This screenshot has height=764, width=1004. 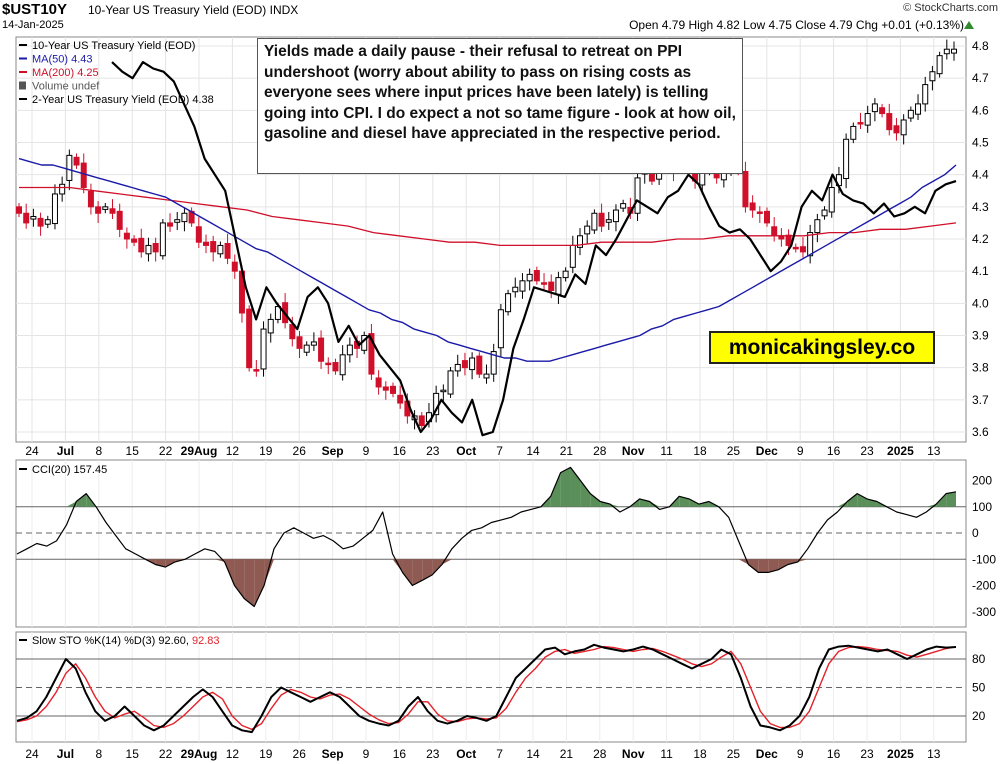 I want to click on cci-y-tick: 0, so click(x=975, y=533).